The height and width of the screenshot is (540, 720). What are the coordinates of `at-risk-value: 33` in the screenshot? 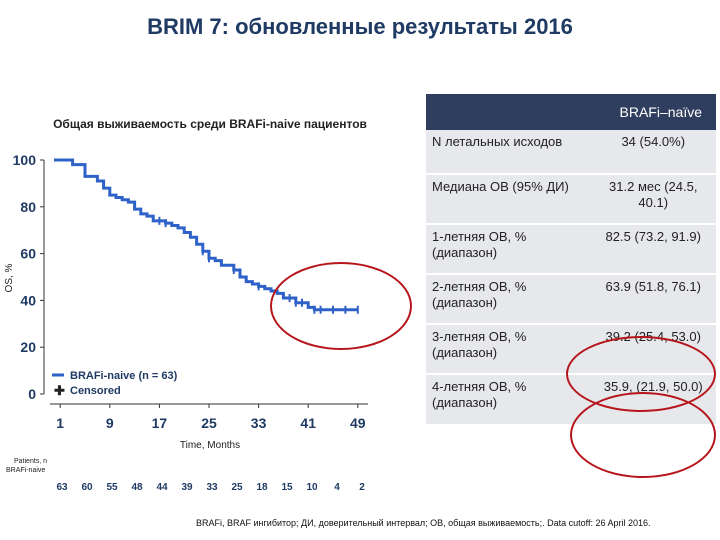 It's located at (212, 487).